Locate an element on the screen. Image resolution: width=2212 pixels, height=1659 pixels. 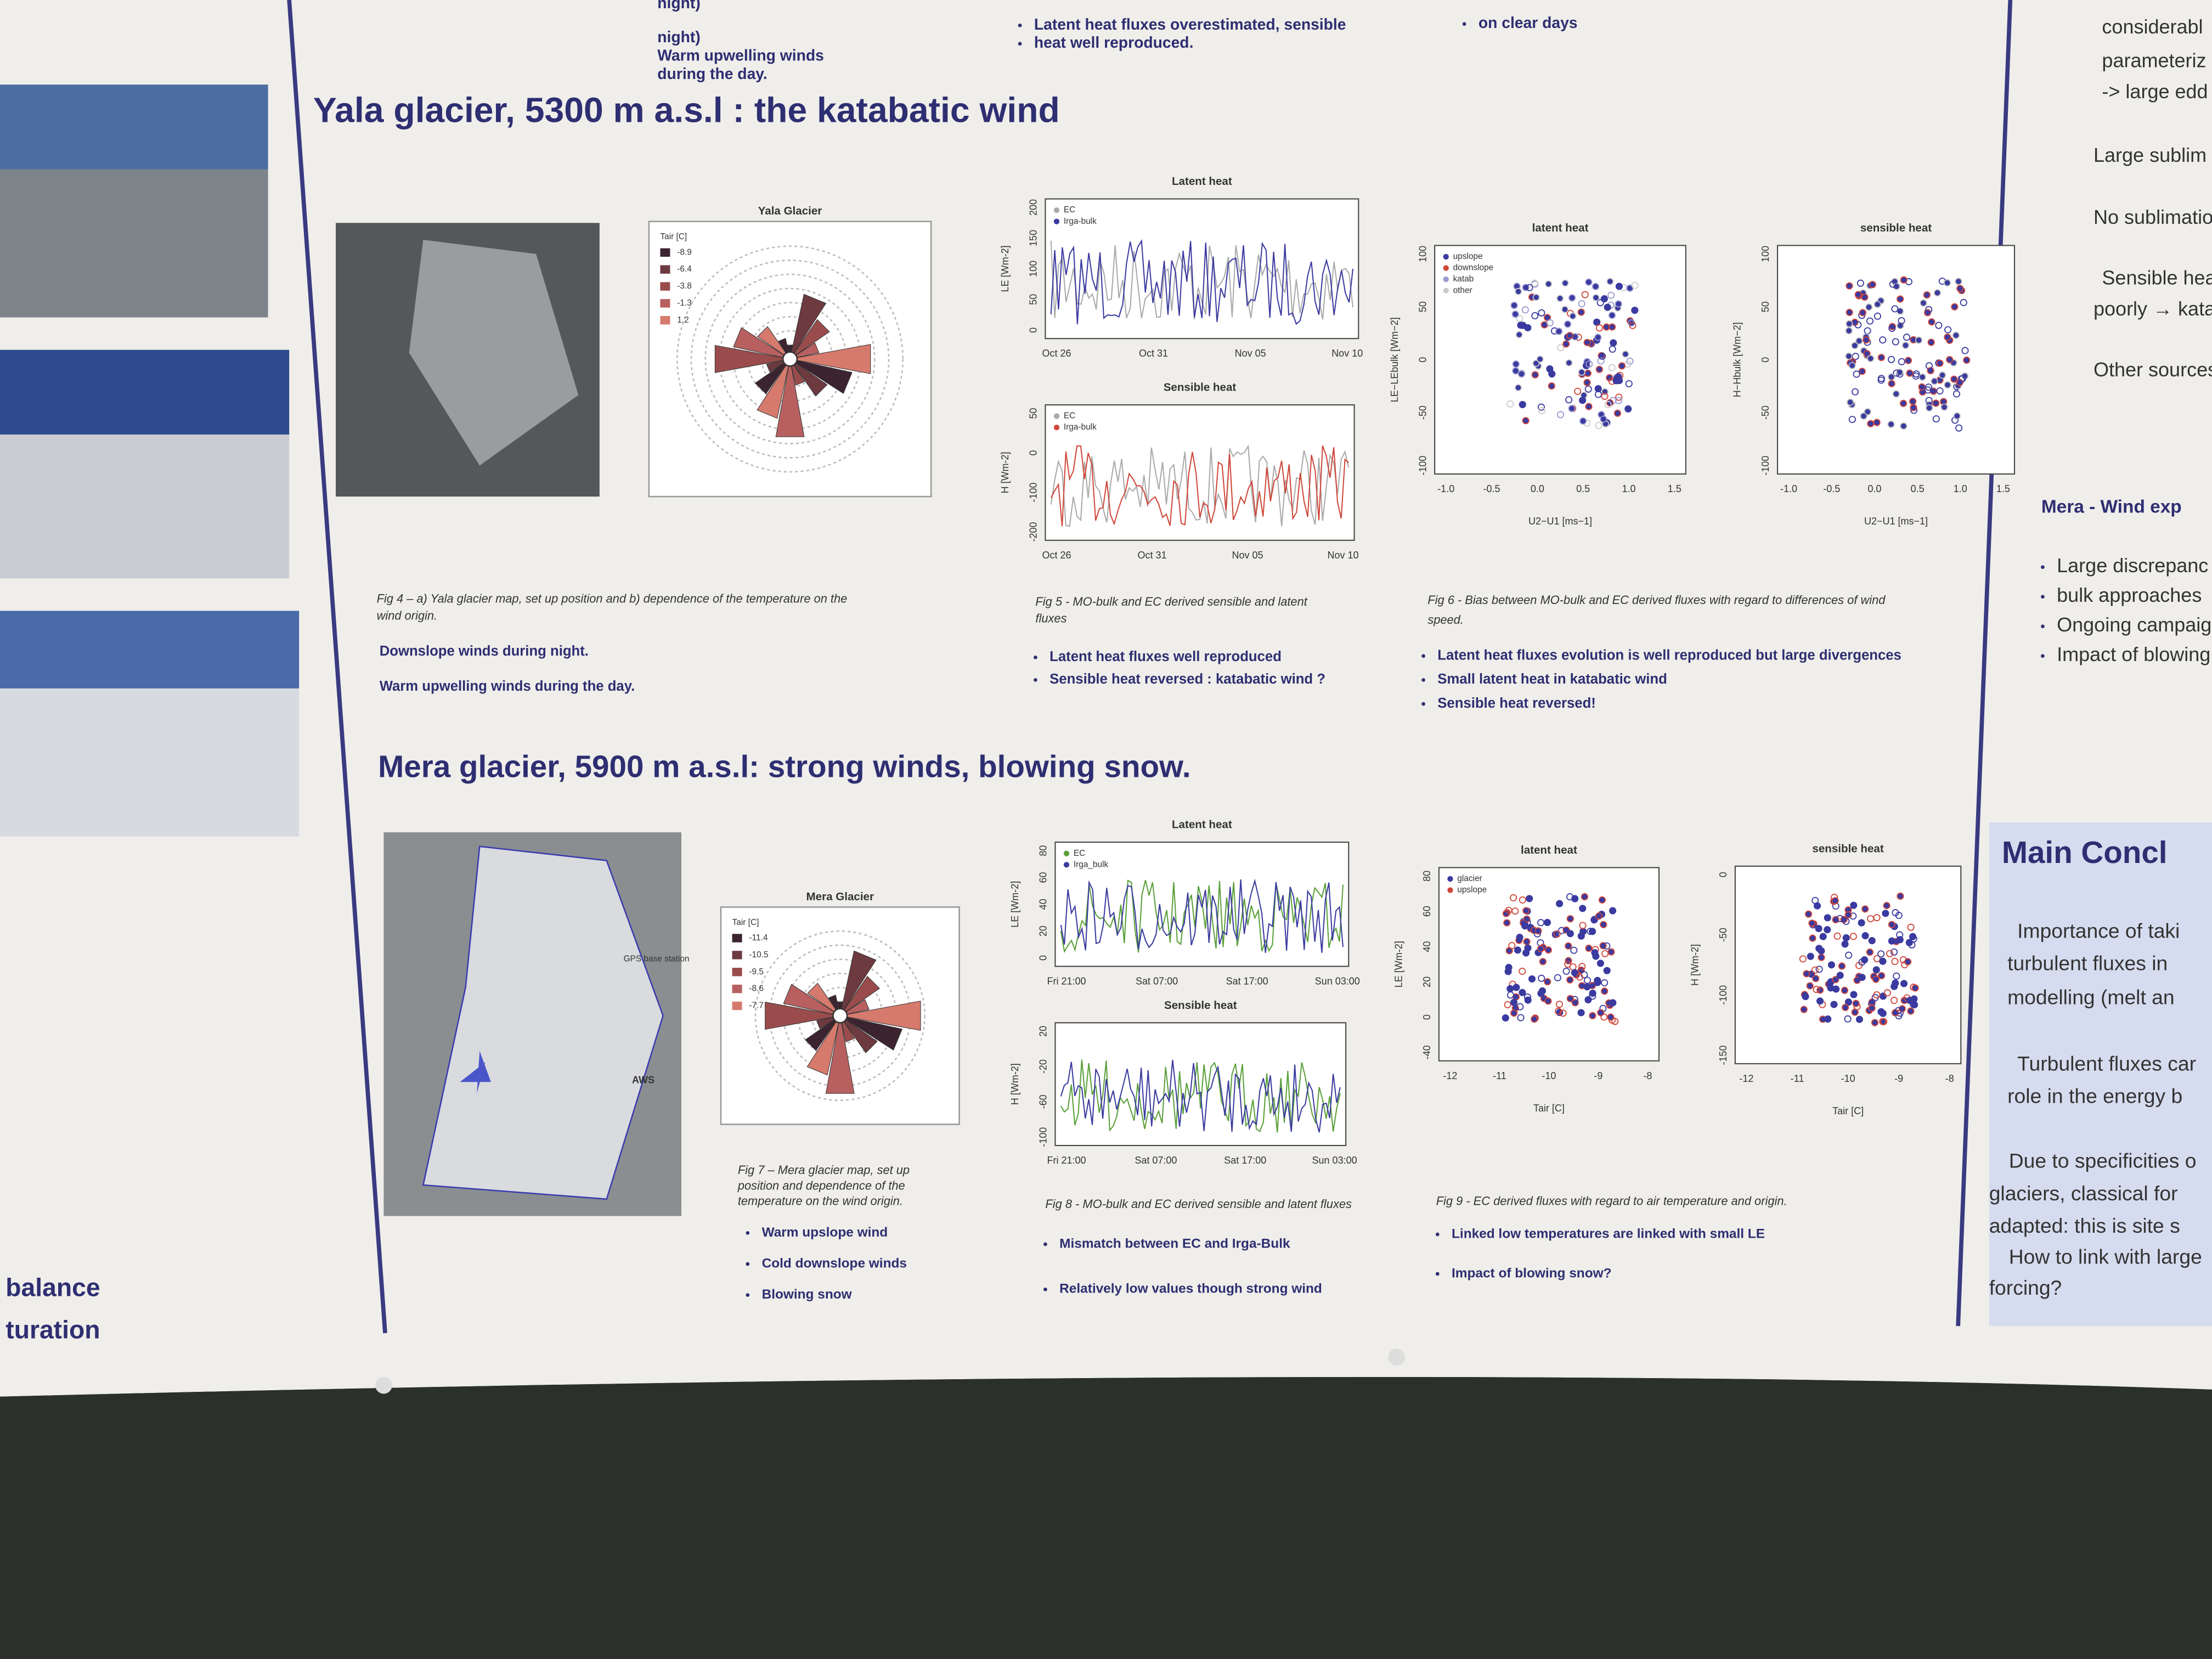
text: 0.5 is located at coordinates (1918, 489).